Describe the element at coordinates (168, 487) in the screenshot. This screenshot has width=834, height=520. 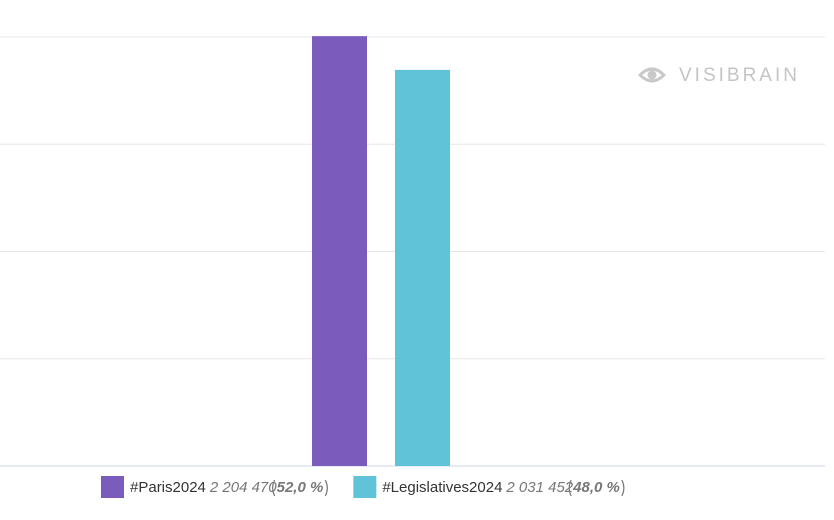
I see `legend-name: #Paris2024` at that location.